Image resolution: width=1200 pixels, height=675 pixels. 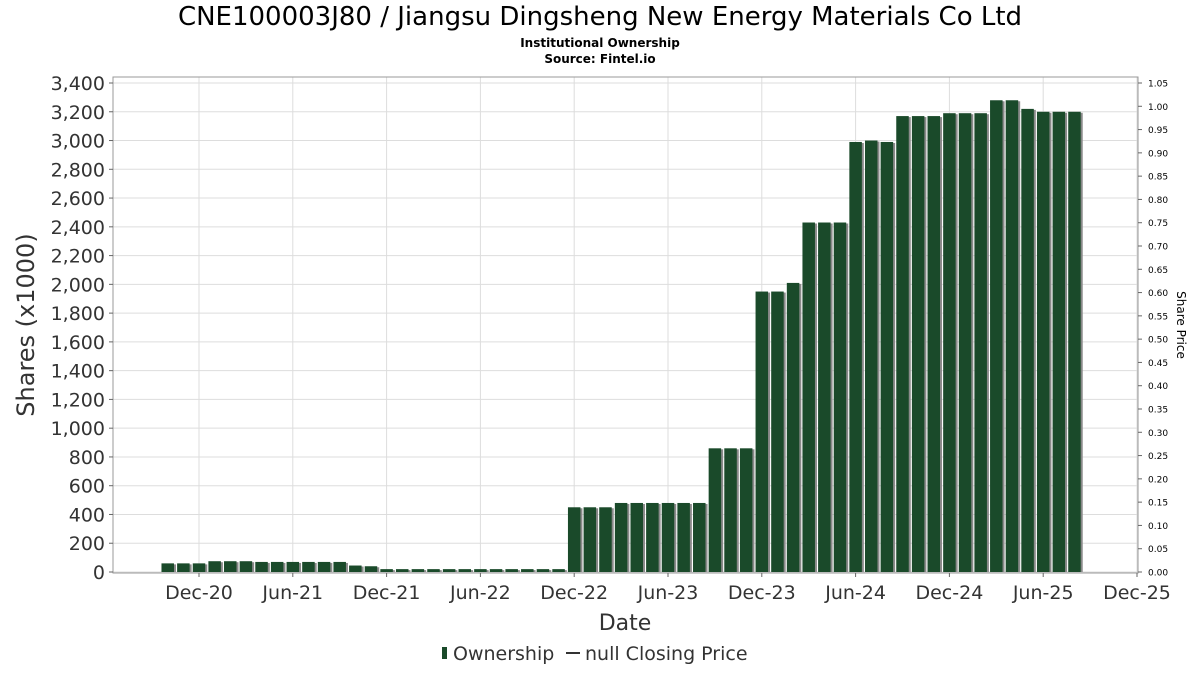 What do you see at coordinates (1043, 593) in the screenshot?
I see `x-tick-label: Jun-25` at bounding box center [1043, 593].